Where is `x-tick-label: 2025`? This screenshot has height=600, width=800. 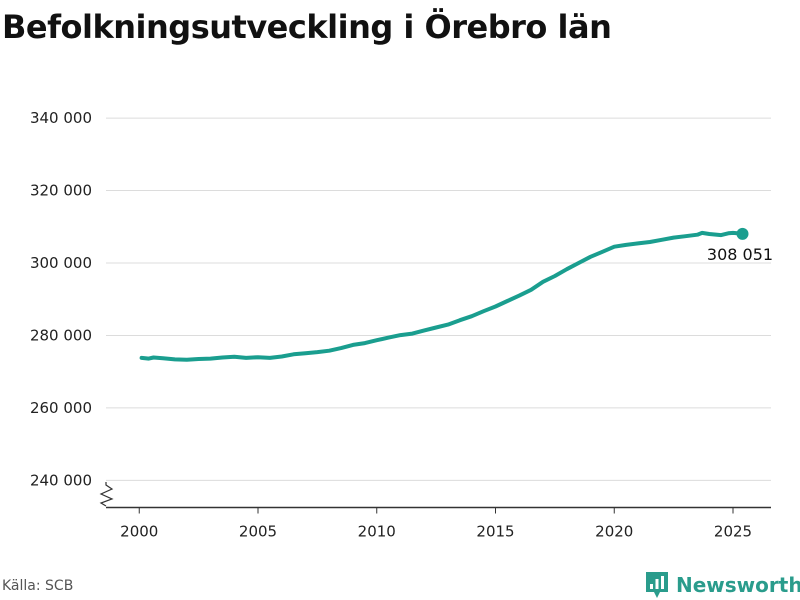
x-tick-label: 2025 is located at coordinates (733, 532).